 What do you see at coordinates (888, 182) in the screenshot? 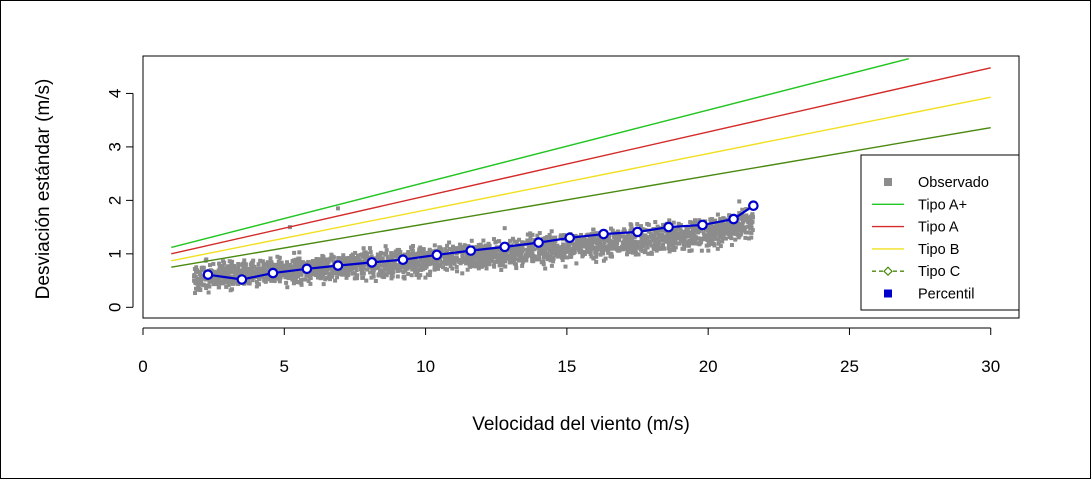
I see `legend-observed-marker` at bounding box center [888, 182].